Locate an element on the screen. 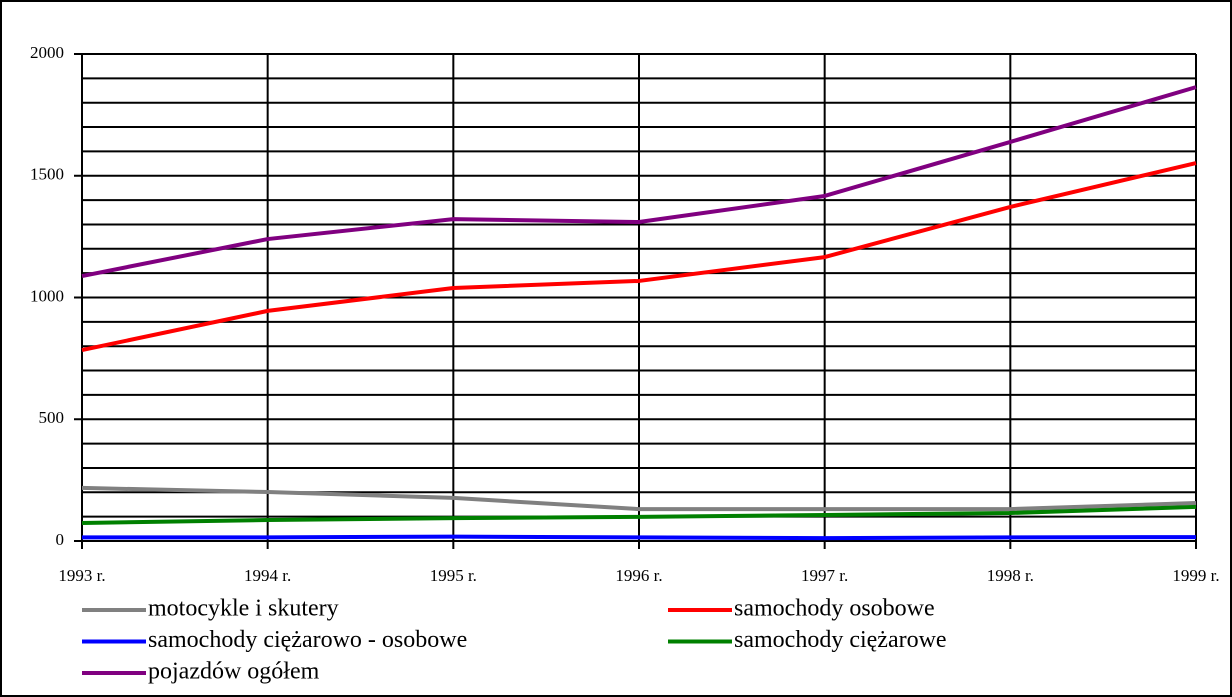  y-tick-label: 500 is located at coordinates (52, 417).